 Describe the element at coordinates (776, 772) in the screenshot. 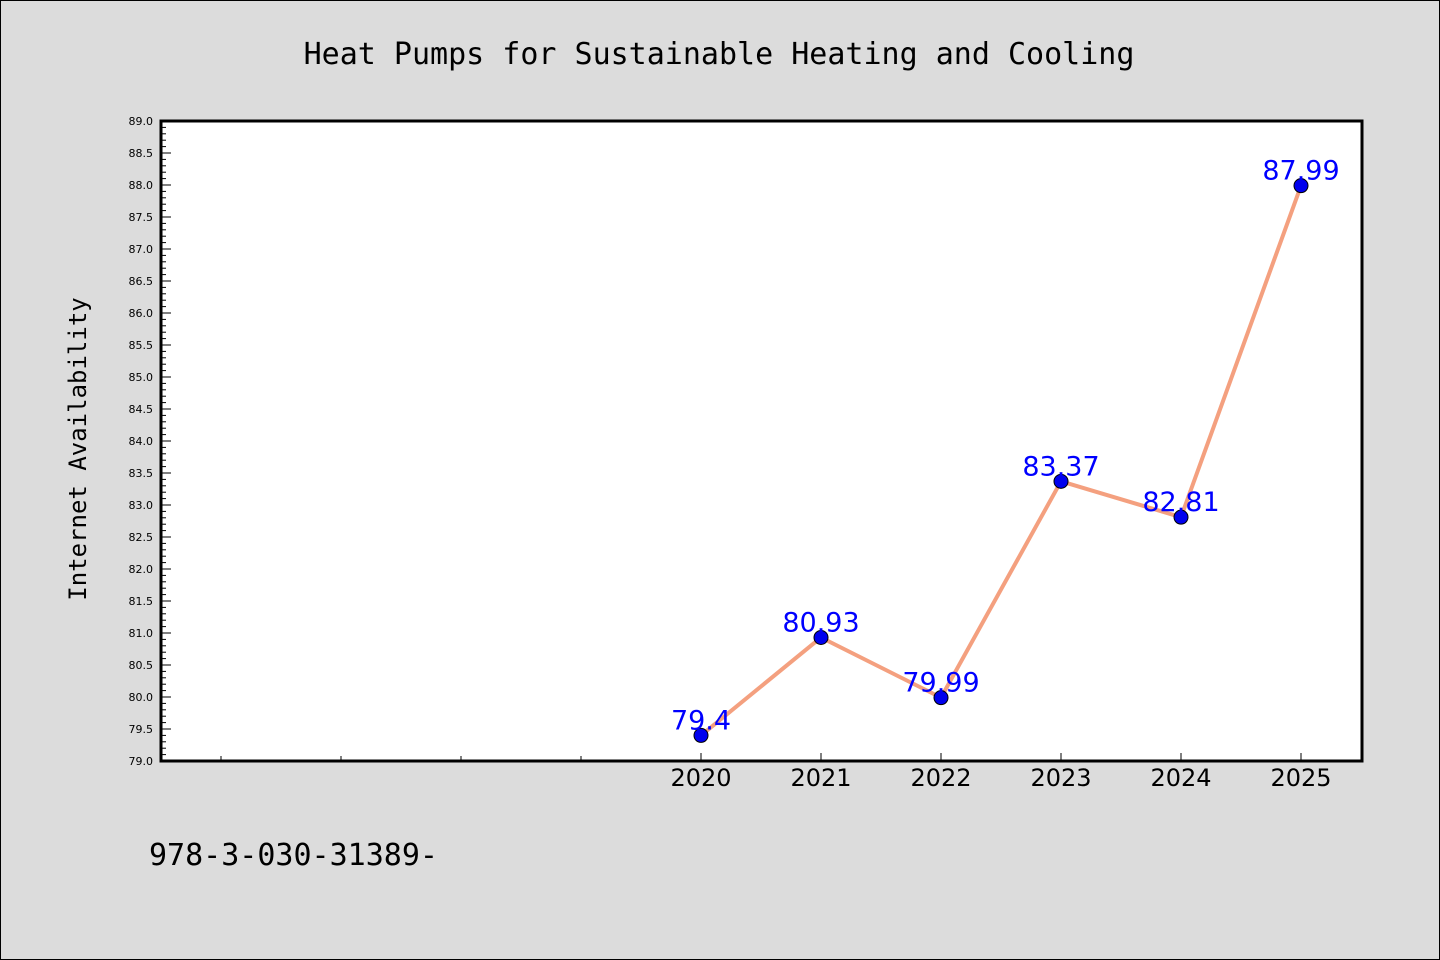

I see `x-axis: 2020 2021 2022 2023 2024 2025` at that location.